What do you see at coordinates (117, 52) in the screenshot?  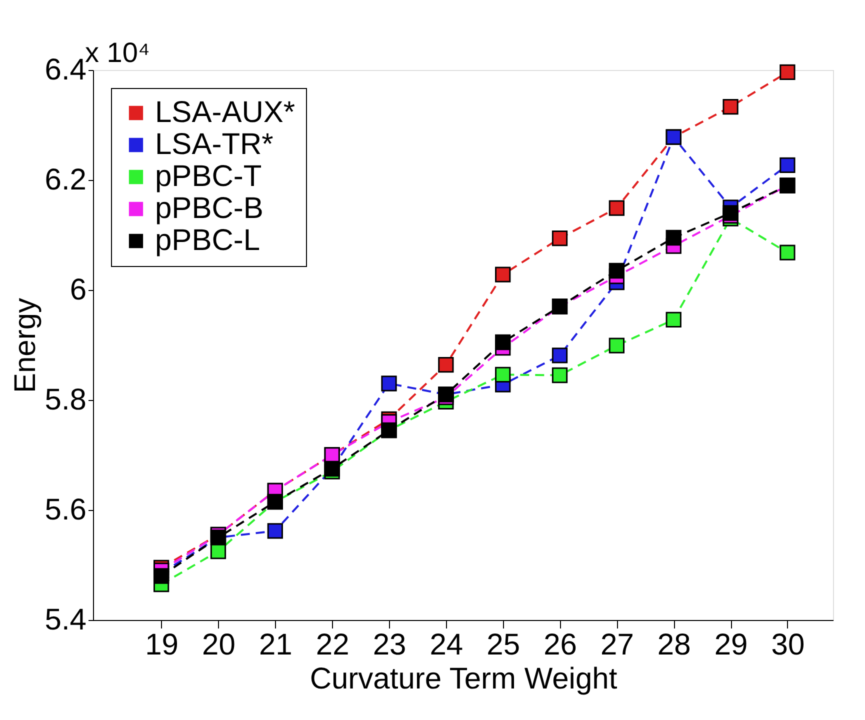 I see `text: x 10⁴` at bounding box center [117, 52].